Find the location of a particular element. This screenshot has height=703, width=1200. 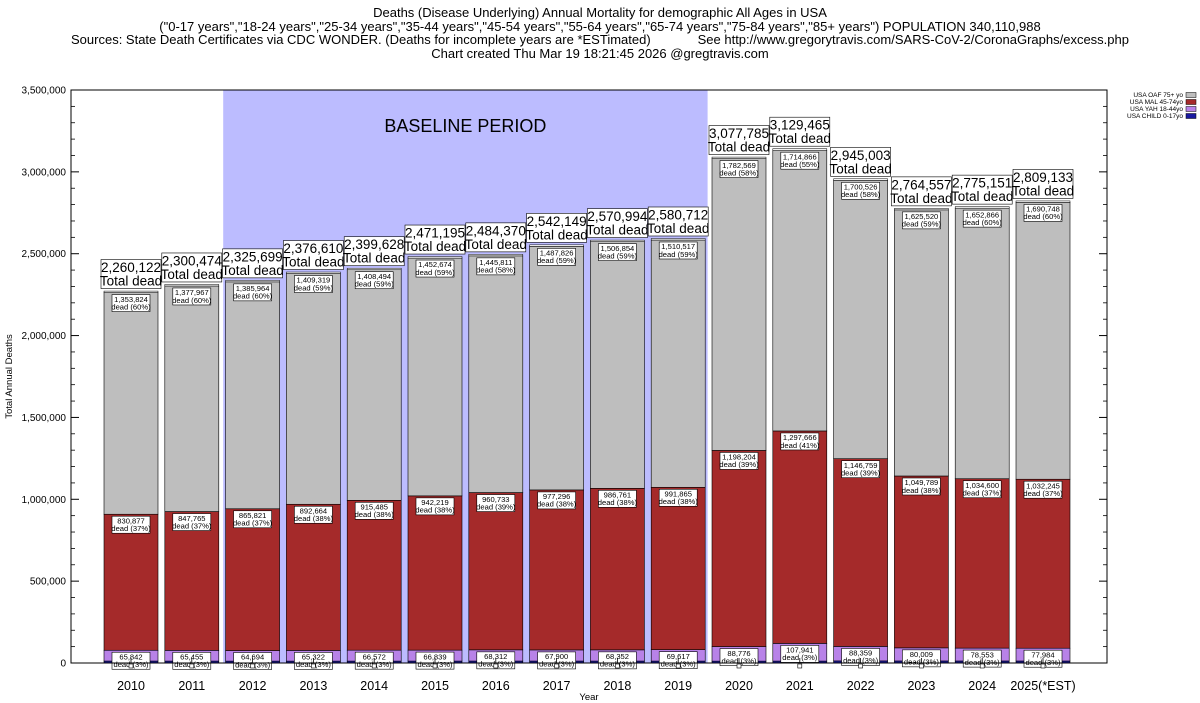

oaf-label-pct: dead (58%) is located at coordinates (496, 270).